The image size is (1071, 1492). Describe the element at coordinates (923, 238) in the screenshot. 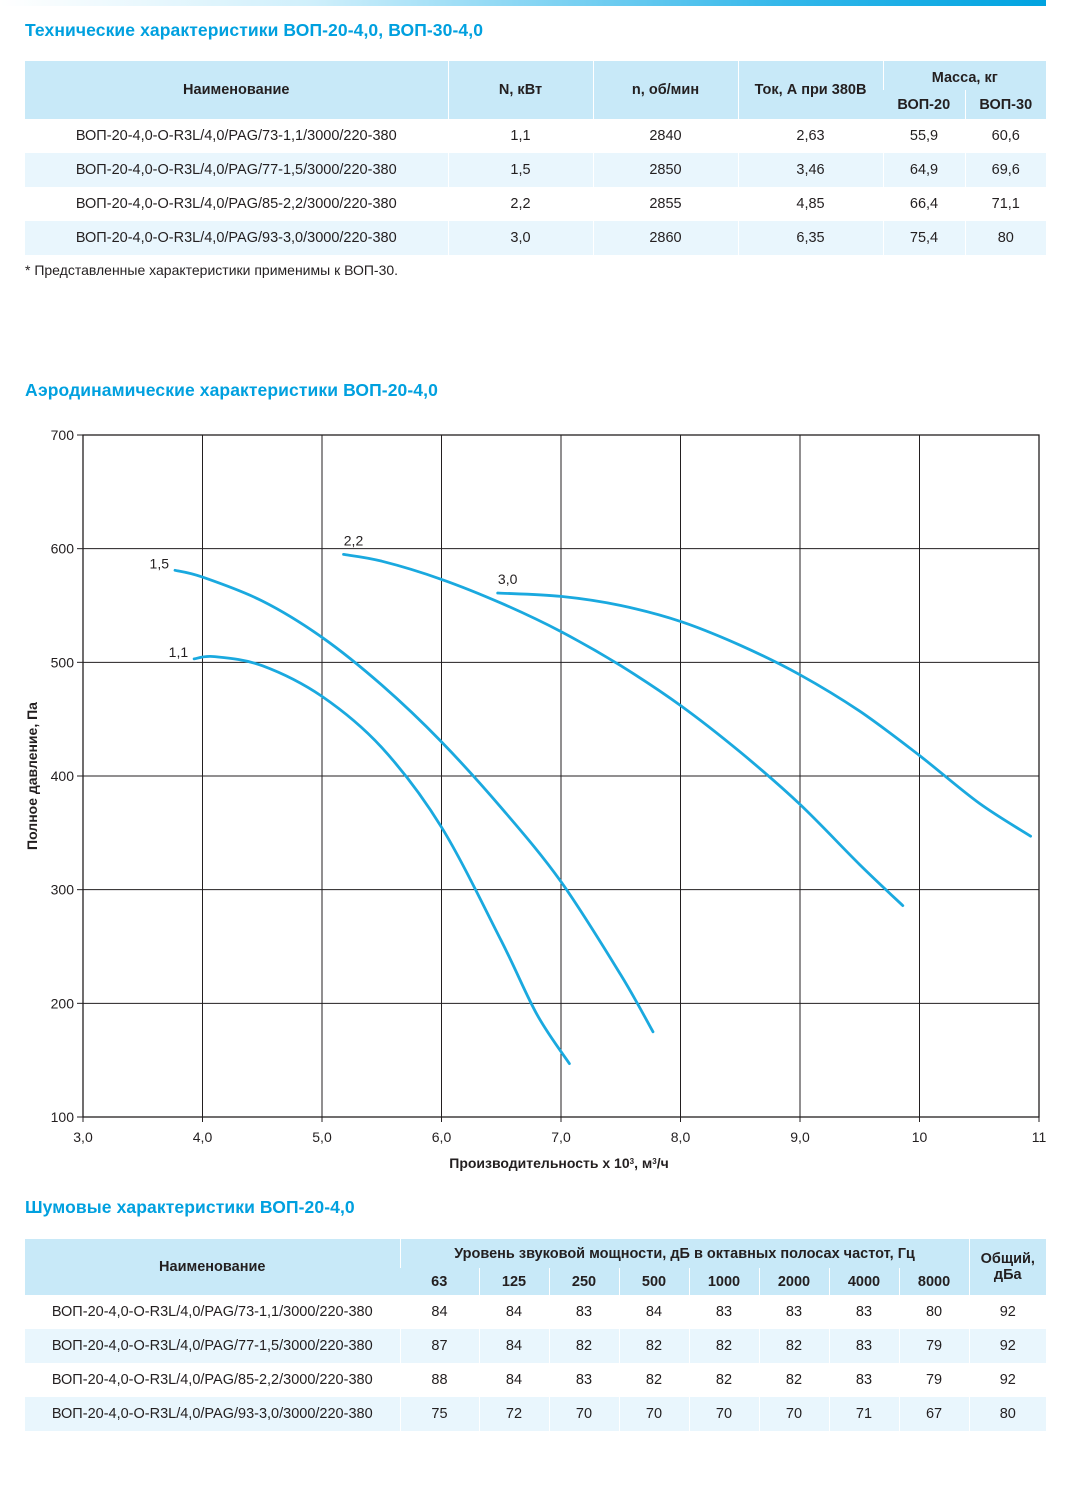

I see `cell-mass-20: 75,4` at that location.